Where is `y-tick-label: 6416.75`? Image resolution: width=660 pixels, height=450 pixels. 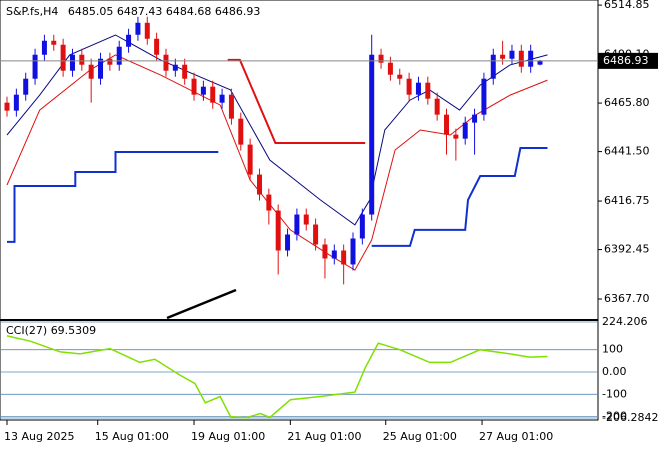 y-tick-label: 6416.75 is located at coordinates (627, 200).